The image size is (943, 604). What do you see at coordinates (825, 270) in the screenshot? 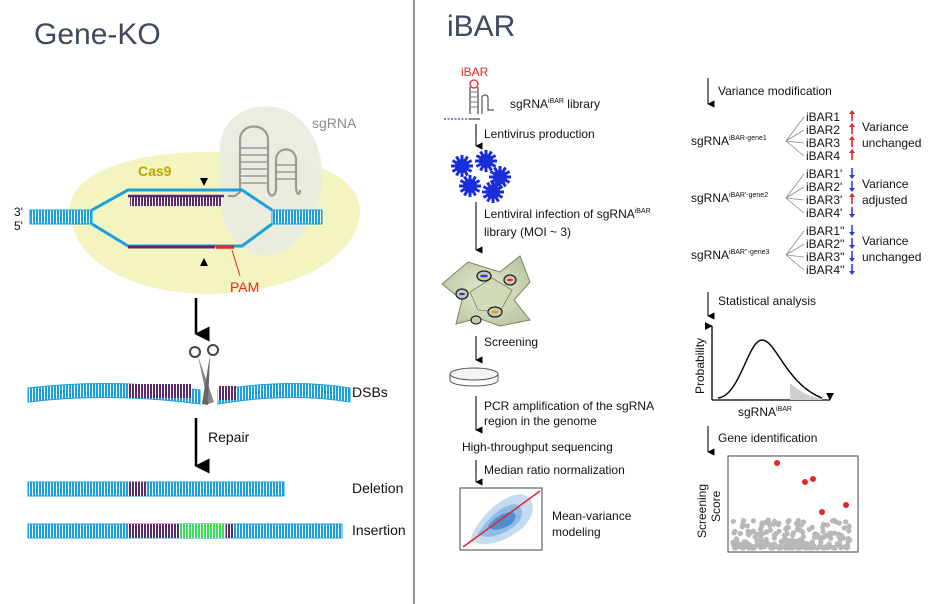
I see `ibar-label: iBAR4''` at bounding box center [825, 270].